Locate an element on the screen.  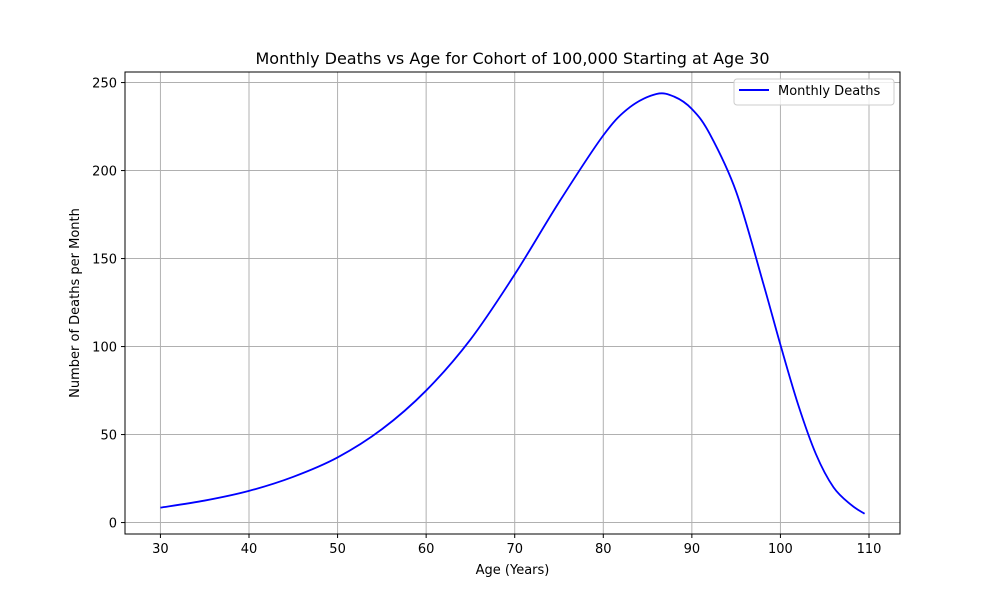
y-tick-label: 150 is located at coordinates (104, 260).